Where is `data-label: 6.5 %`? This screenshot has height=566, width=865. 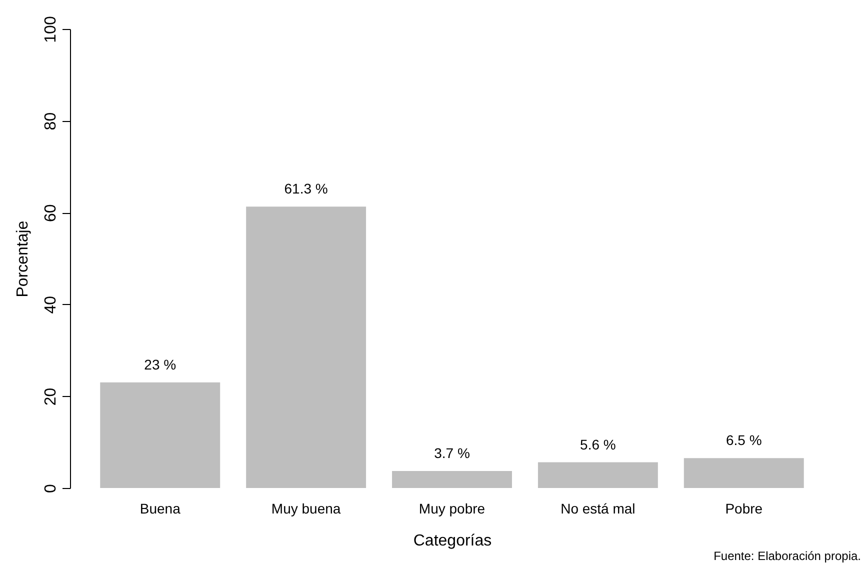
data-label: 6.5 % is located at coordinates (744, 440).